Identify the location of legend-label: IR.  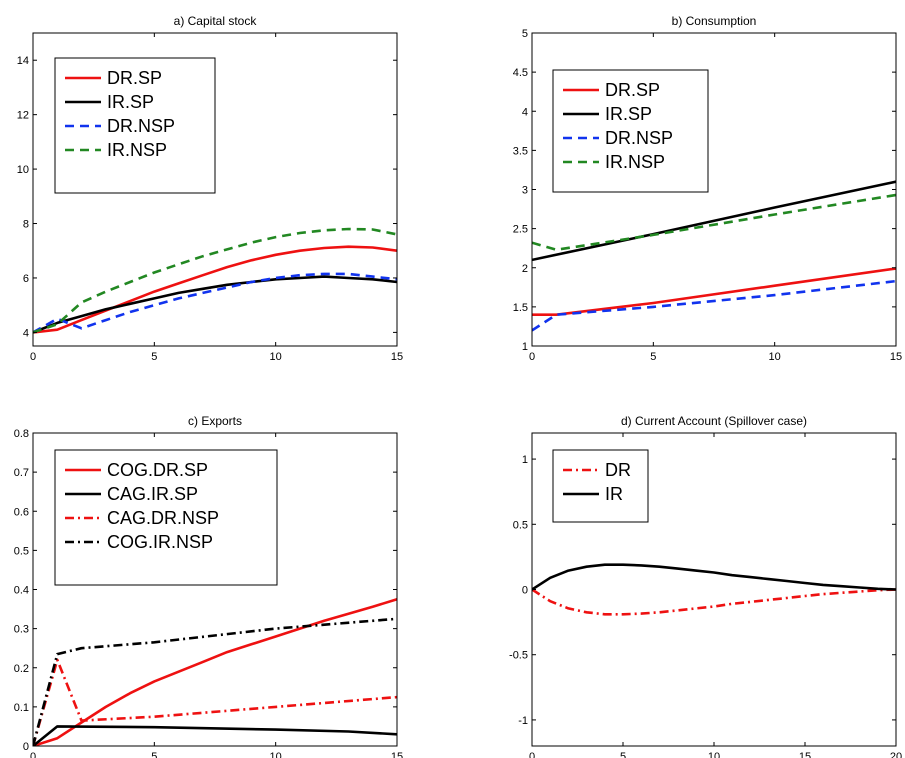
(614, 494).